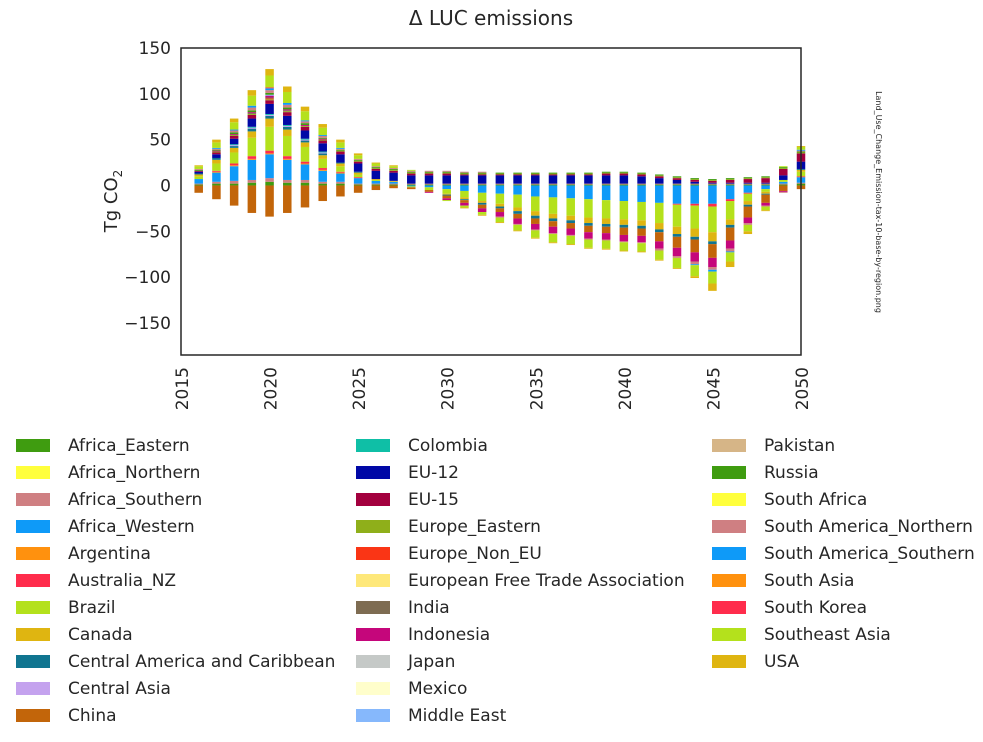 This screenshot has height=742, width=983. What do you see at coordinates (626, 388) in the screenshot?
I see `x-tick-label: 2040` at bounding box center [626, 388].